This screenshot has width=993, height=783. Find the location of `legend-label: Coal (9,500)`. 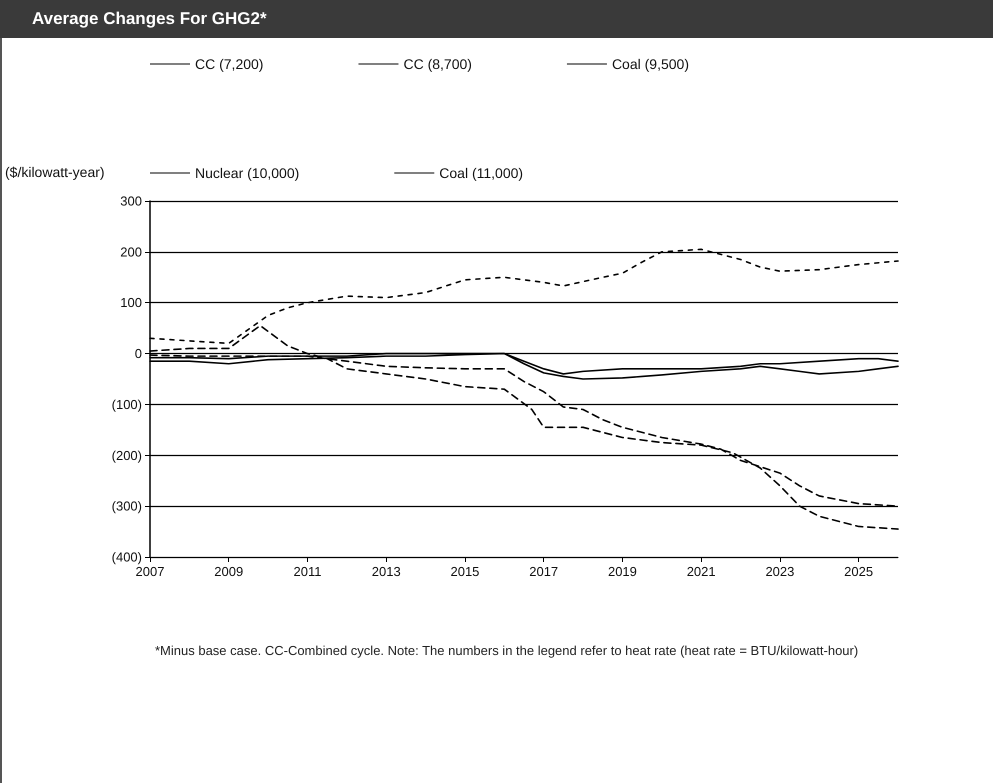

legend-label: Coal (9,500) is located at coordinates (650, 64).